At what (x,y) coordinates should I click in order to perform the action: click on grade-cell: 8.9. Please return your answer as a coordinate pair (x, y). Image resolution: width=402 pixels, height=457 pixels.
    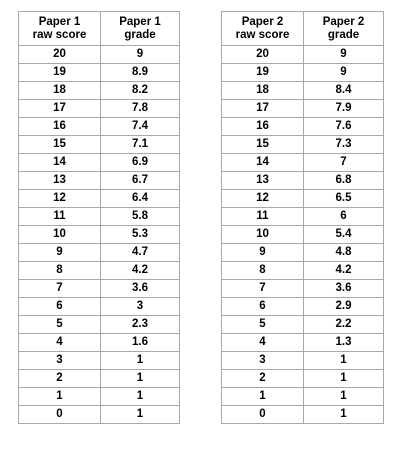
    Looking at the image, I should click on (140, 72).